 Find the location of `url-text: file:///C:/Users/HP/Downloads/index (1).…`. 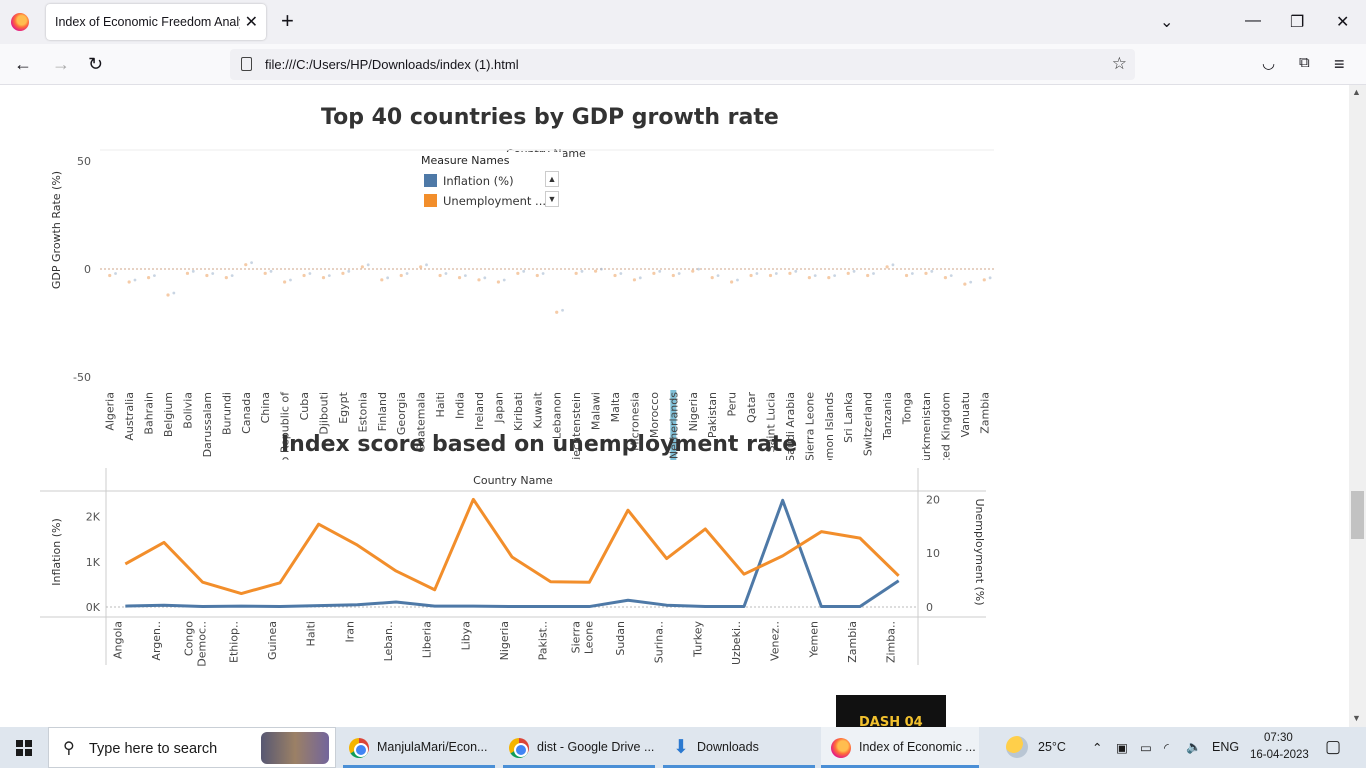

url-text: file:///C:/Users/HP/Downloads/index (1).… is located at coordinates (392, 64).